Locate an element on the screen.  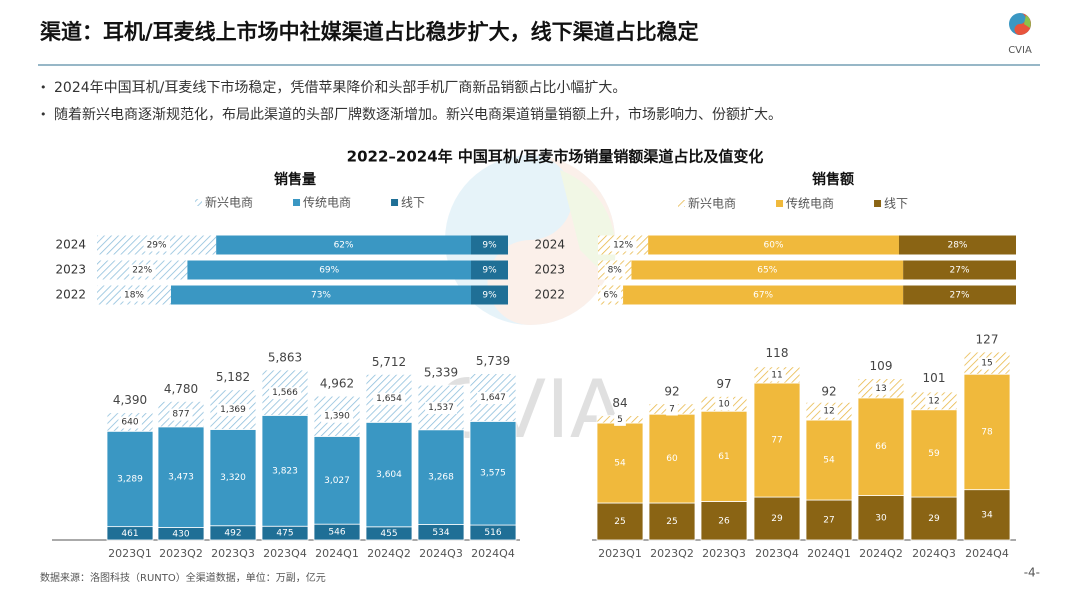
total-label: 4,780 is located at coordinates (181, 389).